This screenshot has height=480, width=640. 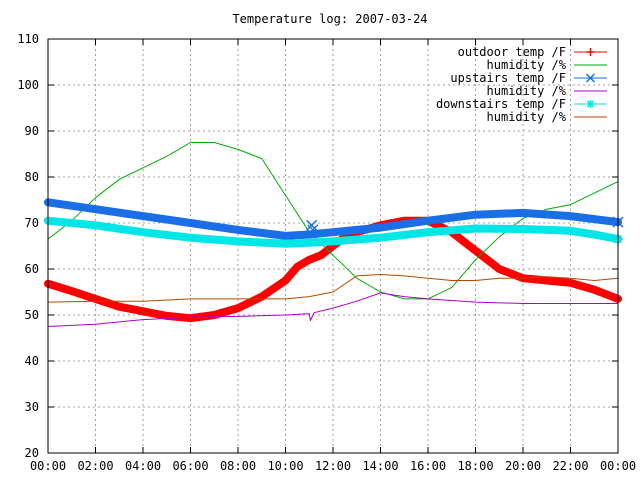 I want to click on x-tick-label: 08:00, so click(x=238, y=466).